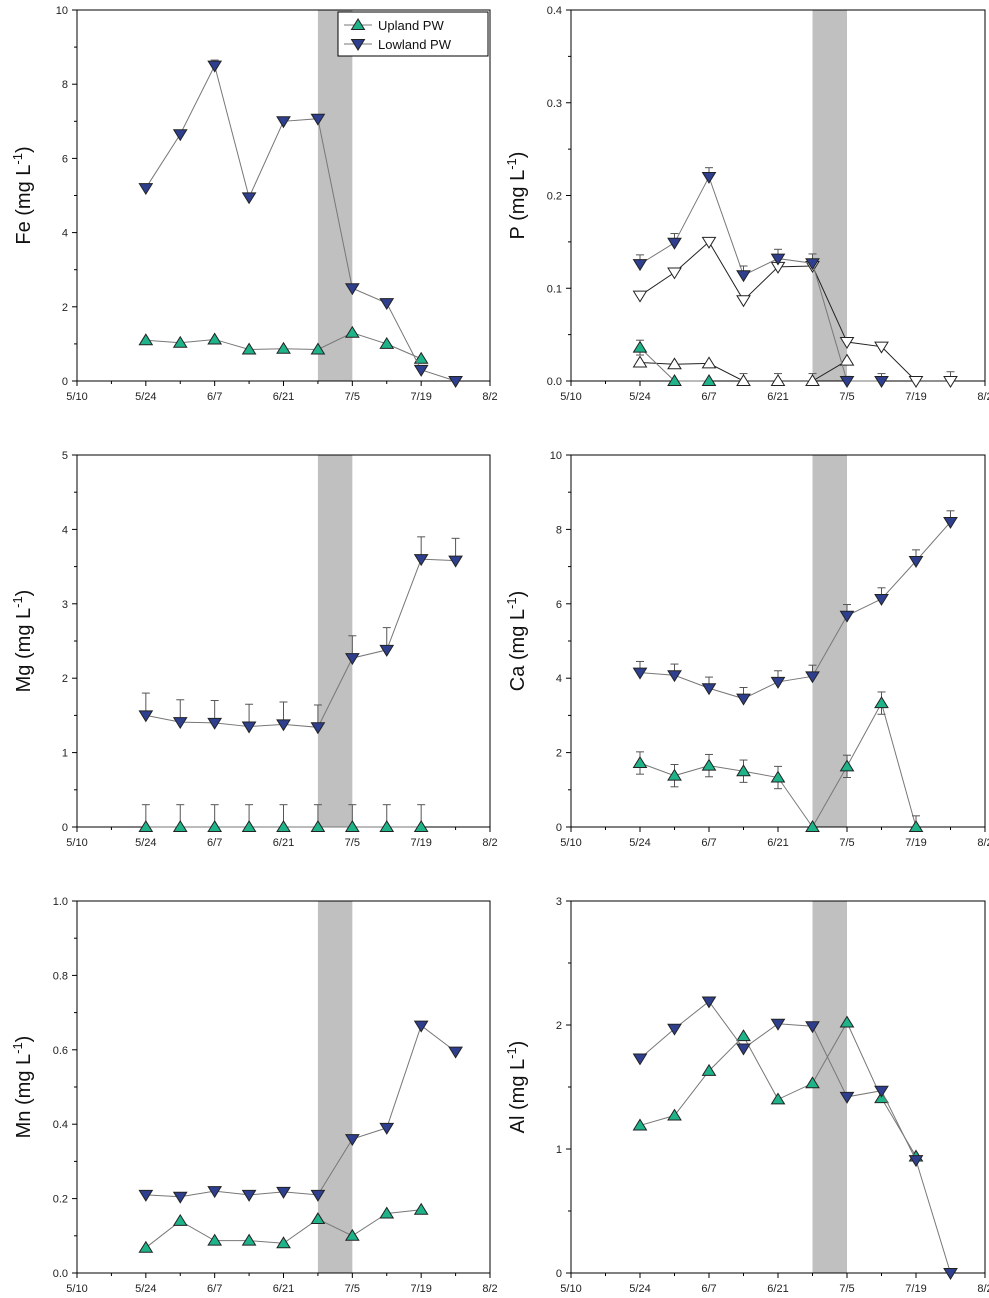 The image size is (989, 1298). I want to click on legend-lowland-label: Lowland PW, so click(415, 44).